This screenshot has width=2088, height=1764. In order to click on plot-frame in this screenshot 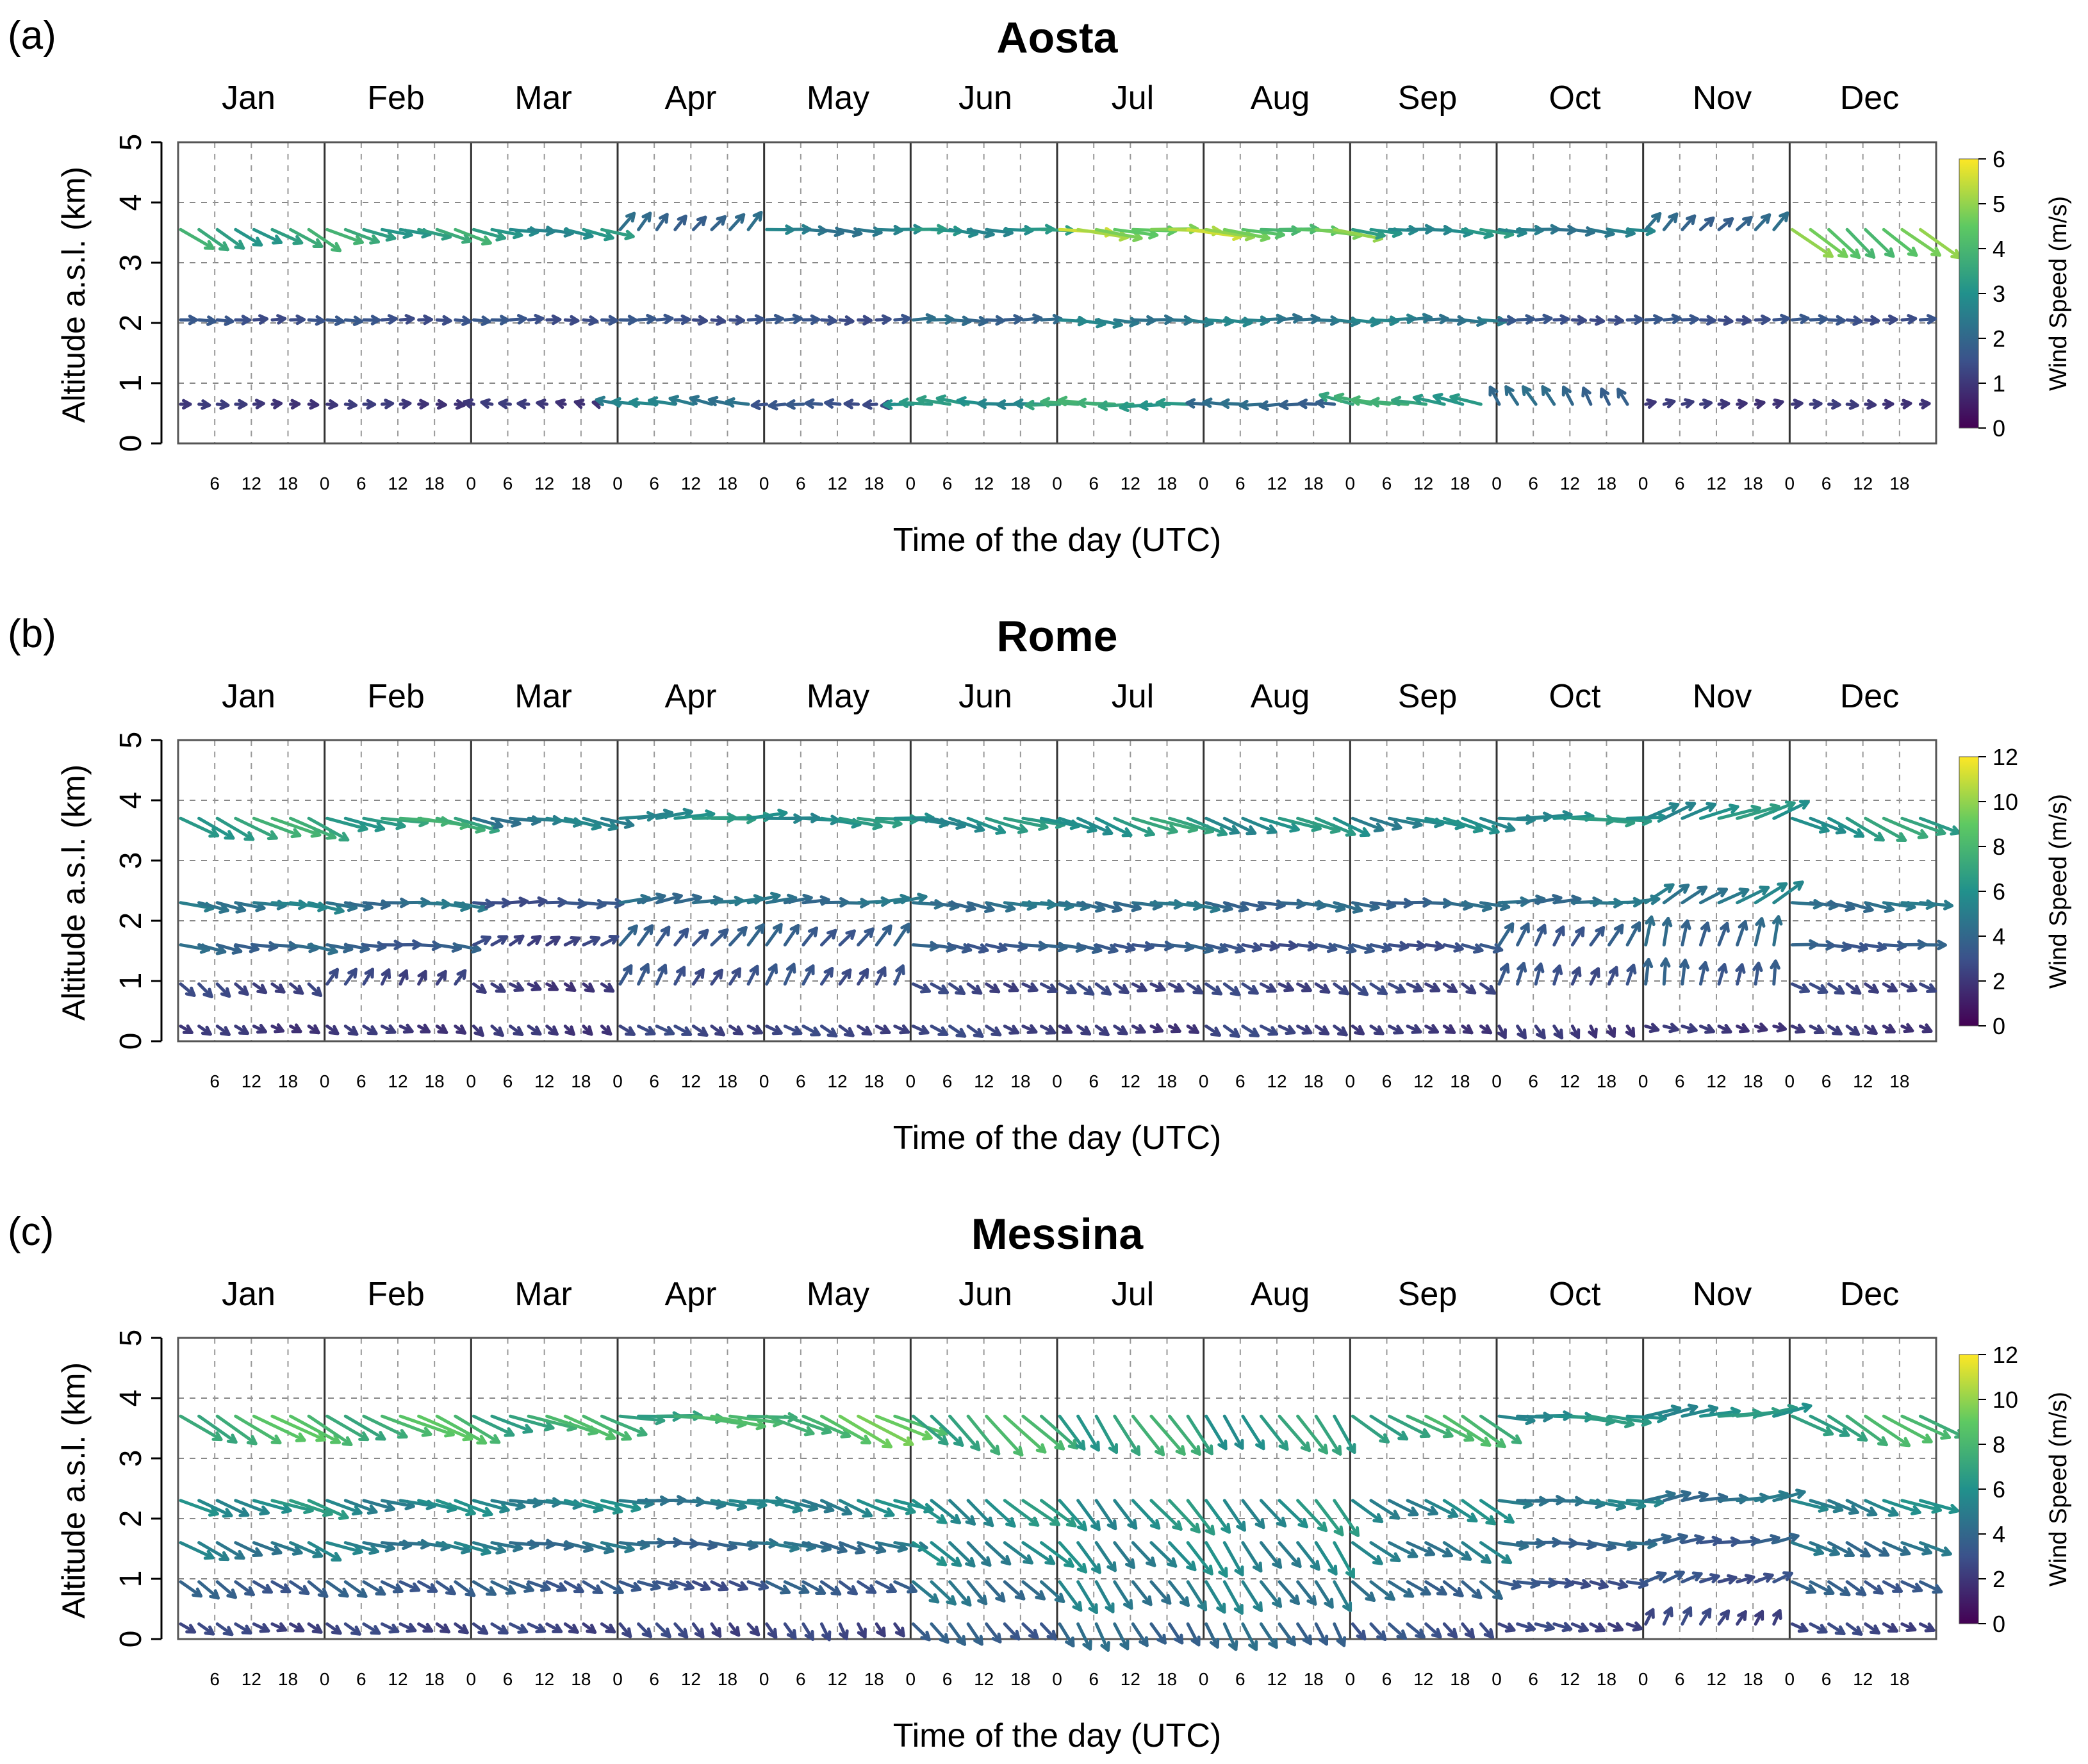, I will do `click(1057, 891)`.